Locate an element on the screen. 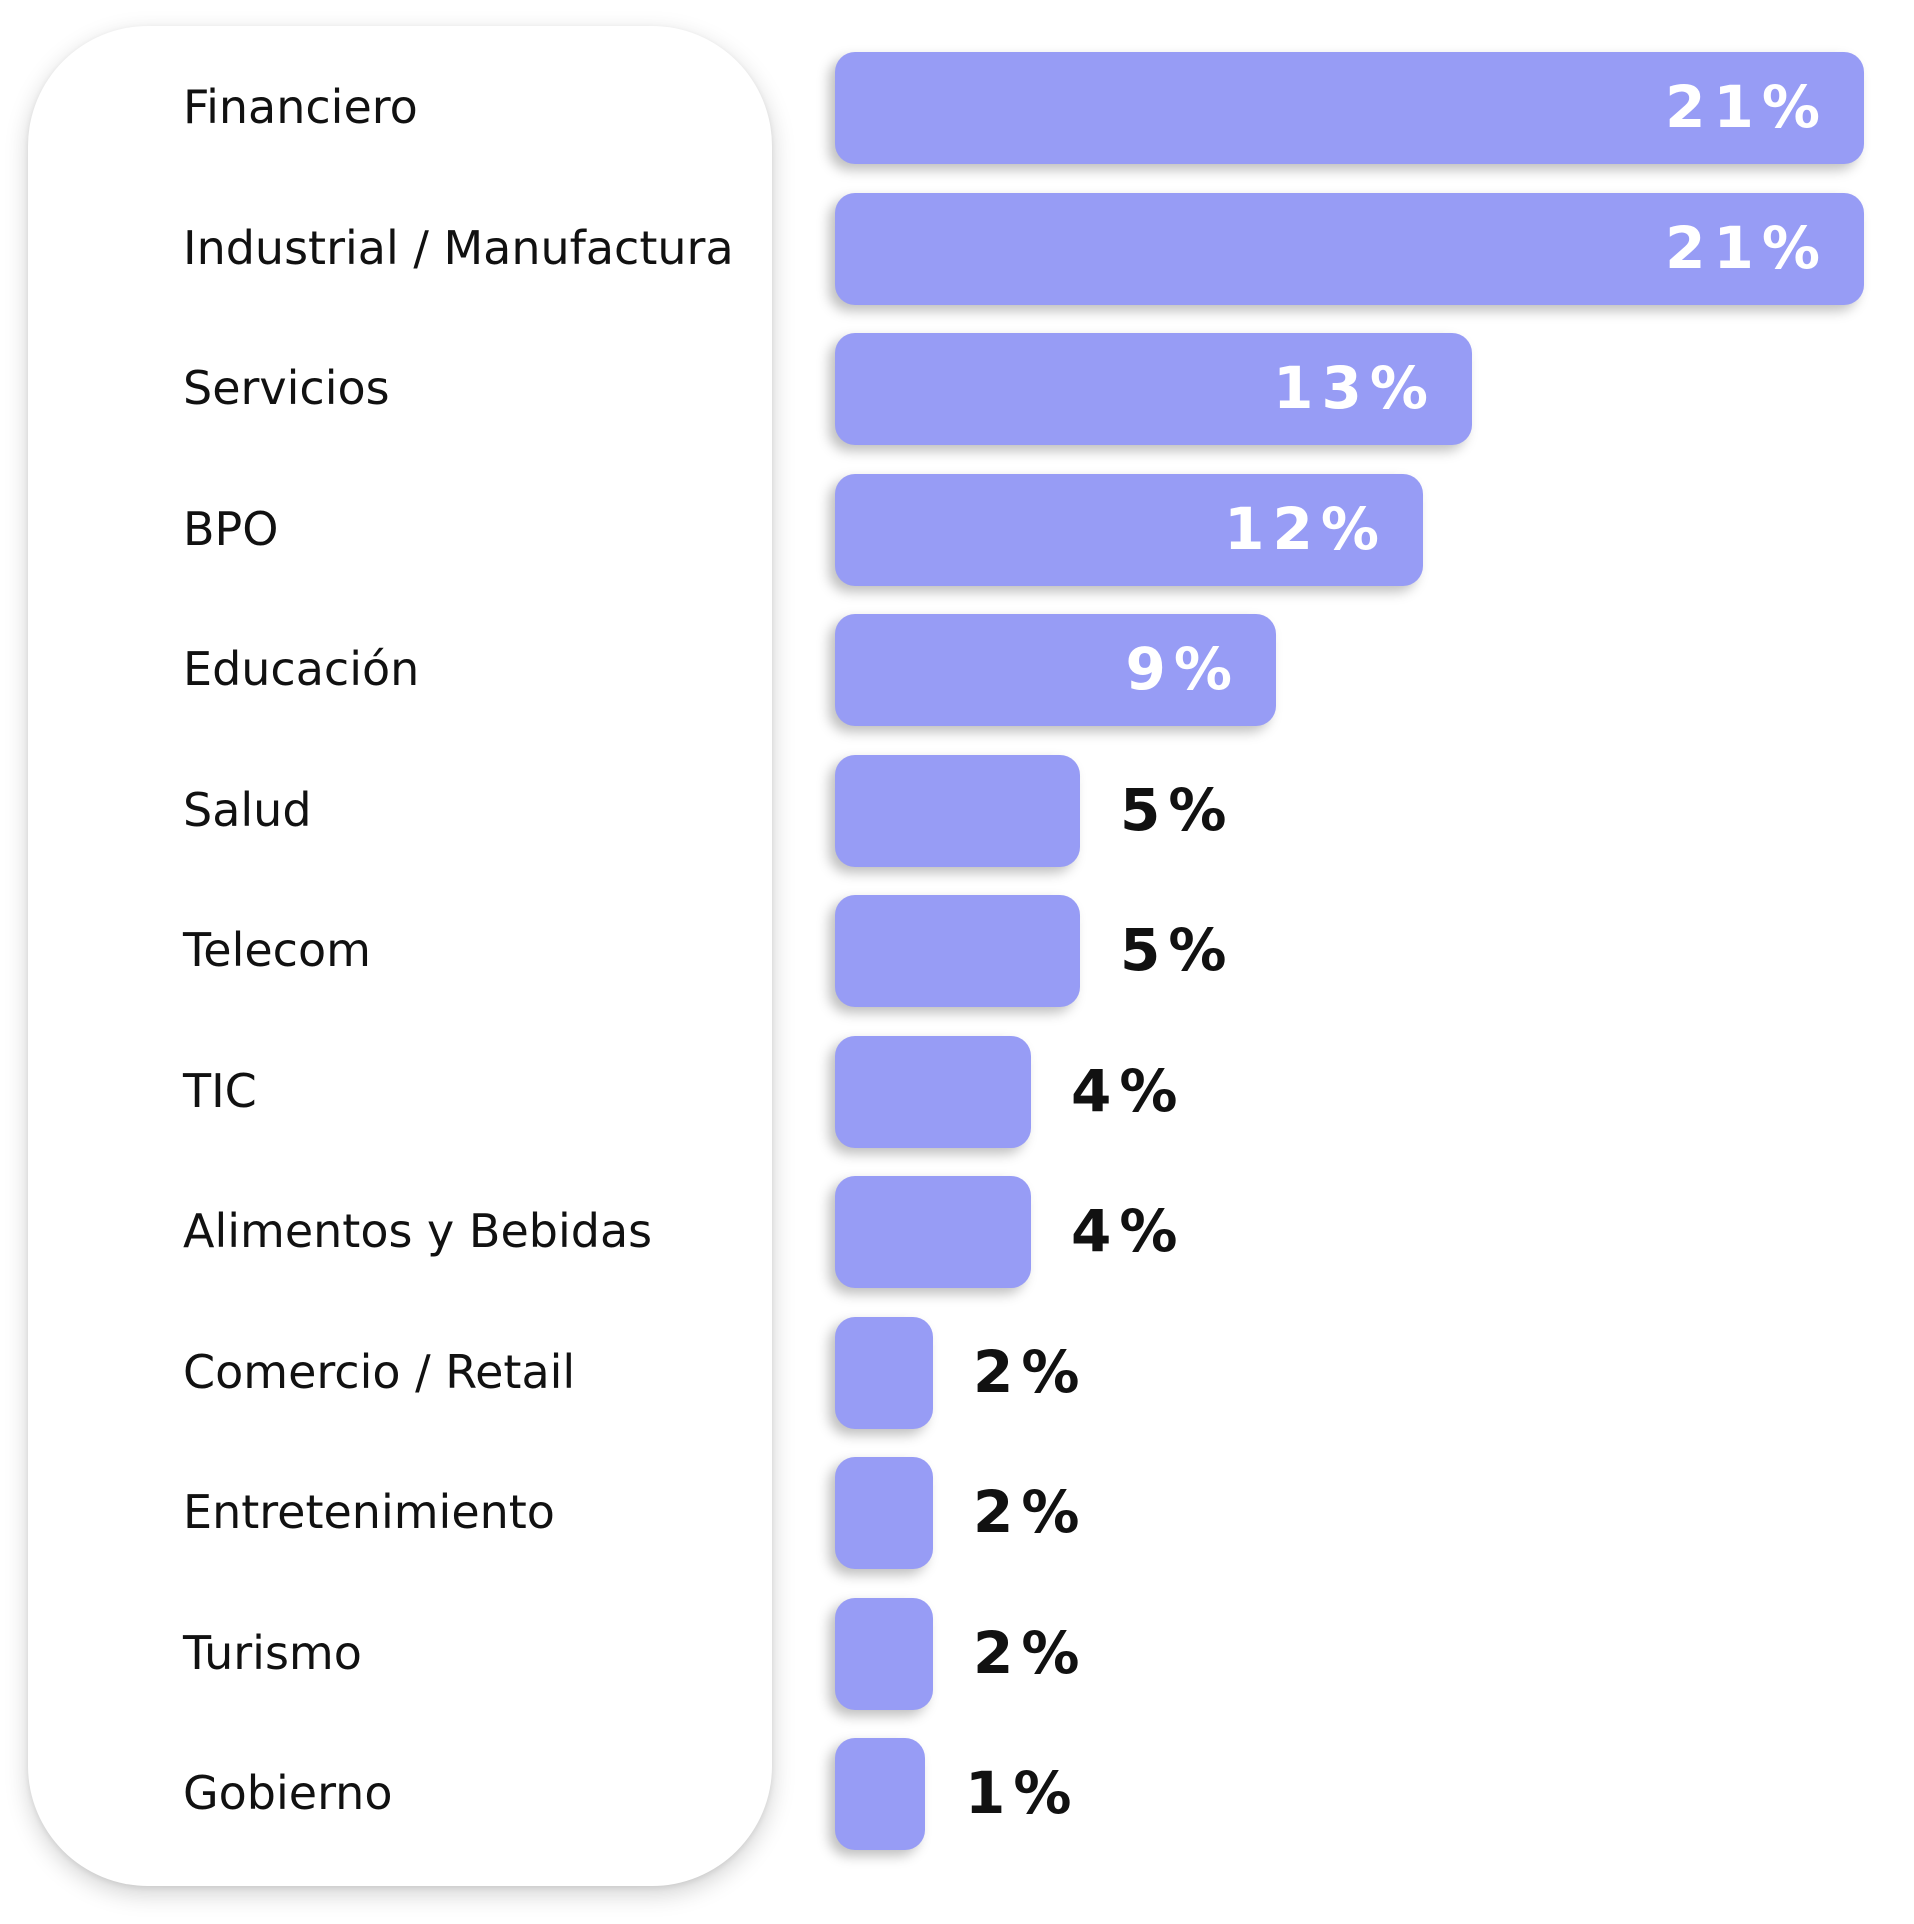 The width and height of the screenshot is (1914, 1924). category-label: Comercio / Retail is located at coordinates (379, 1371).